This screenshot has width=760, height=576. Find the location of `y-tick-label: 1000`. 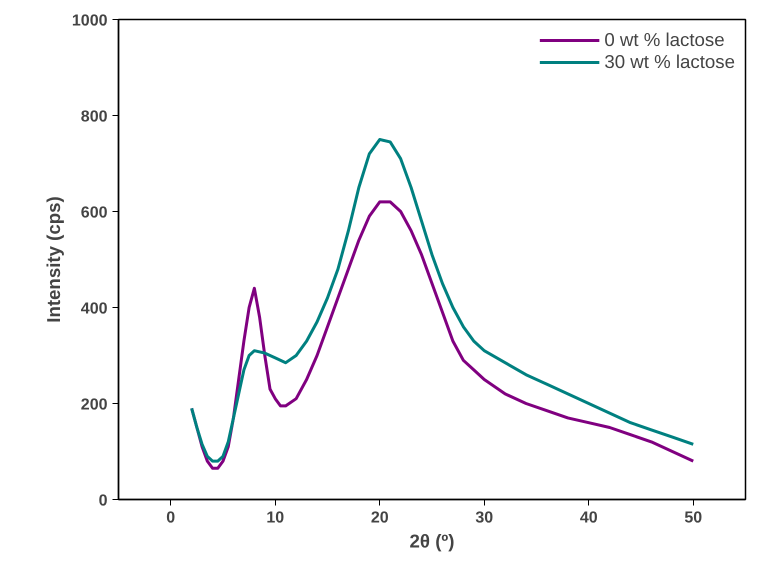

y-tick-label: 1000 is located at coordinates (90, 21).